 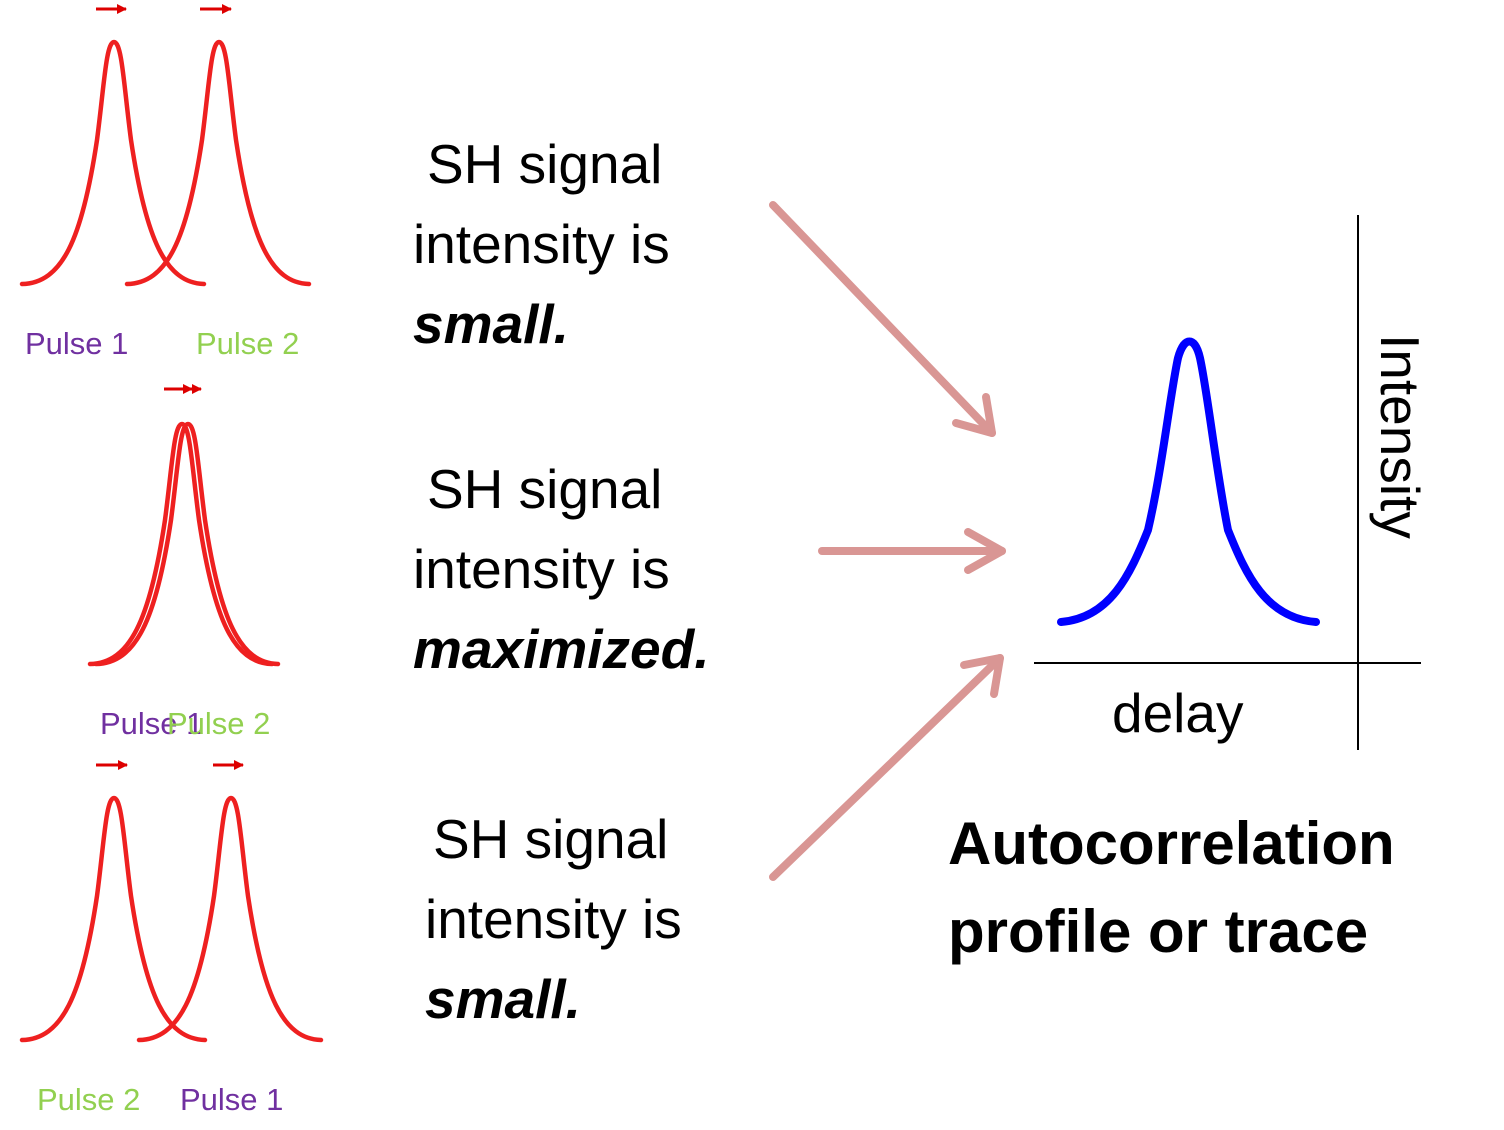 What do you see at coordinates (1178, 713) in the screenshot?
I see `x-axis-label: delay` at bounding box center [1178, 713].